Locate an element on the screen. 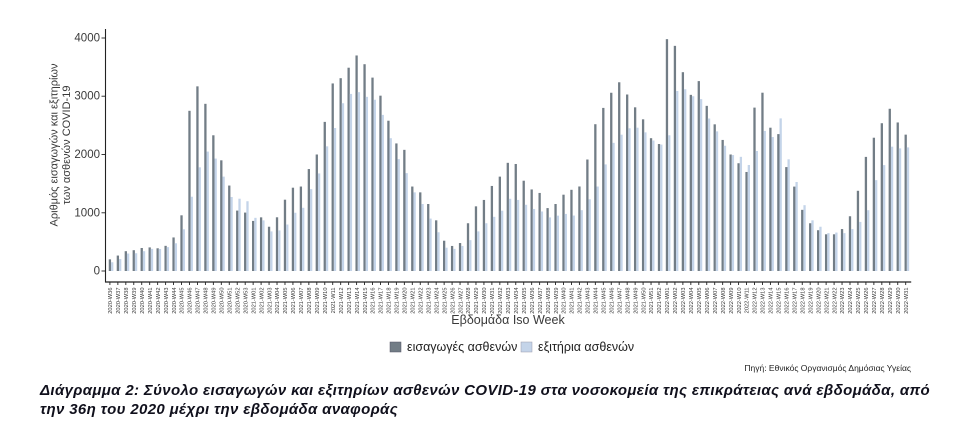 The image size is (955, 434). svg-text: 2021-W45 is located at coordinates (605, 301).